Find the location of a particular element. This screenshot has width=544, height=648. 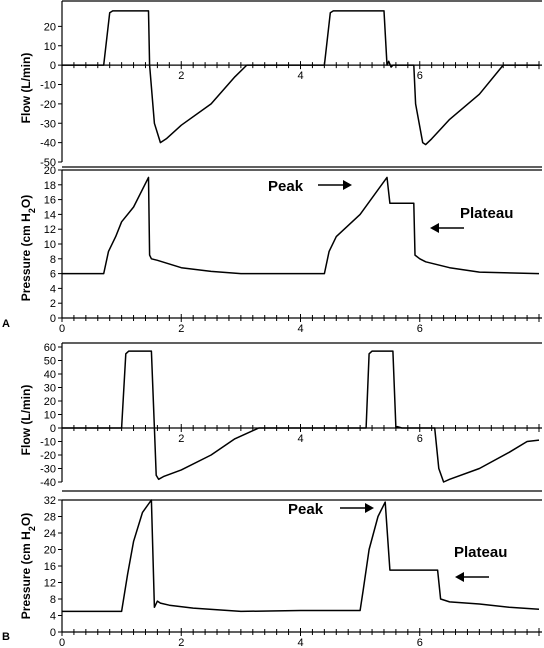

flow-axis-title-b: Flow (L/min) is located at coordinates (26, 420).